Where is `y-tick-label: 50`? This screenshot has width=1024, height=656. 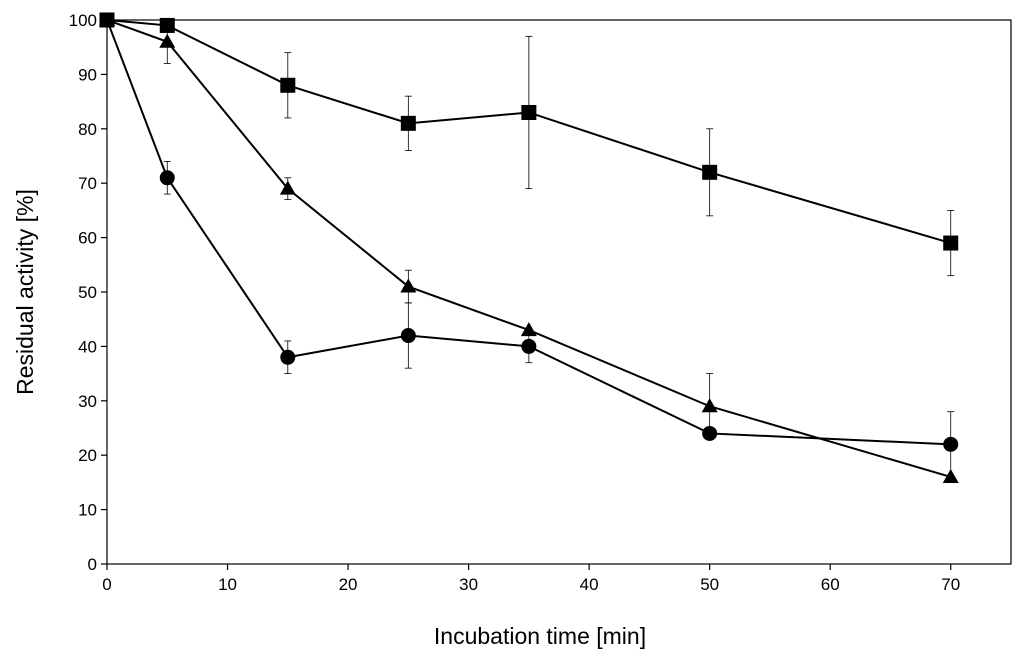
y-tick-label: 50 is located at coordinates (87, 292).